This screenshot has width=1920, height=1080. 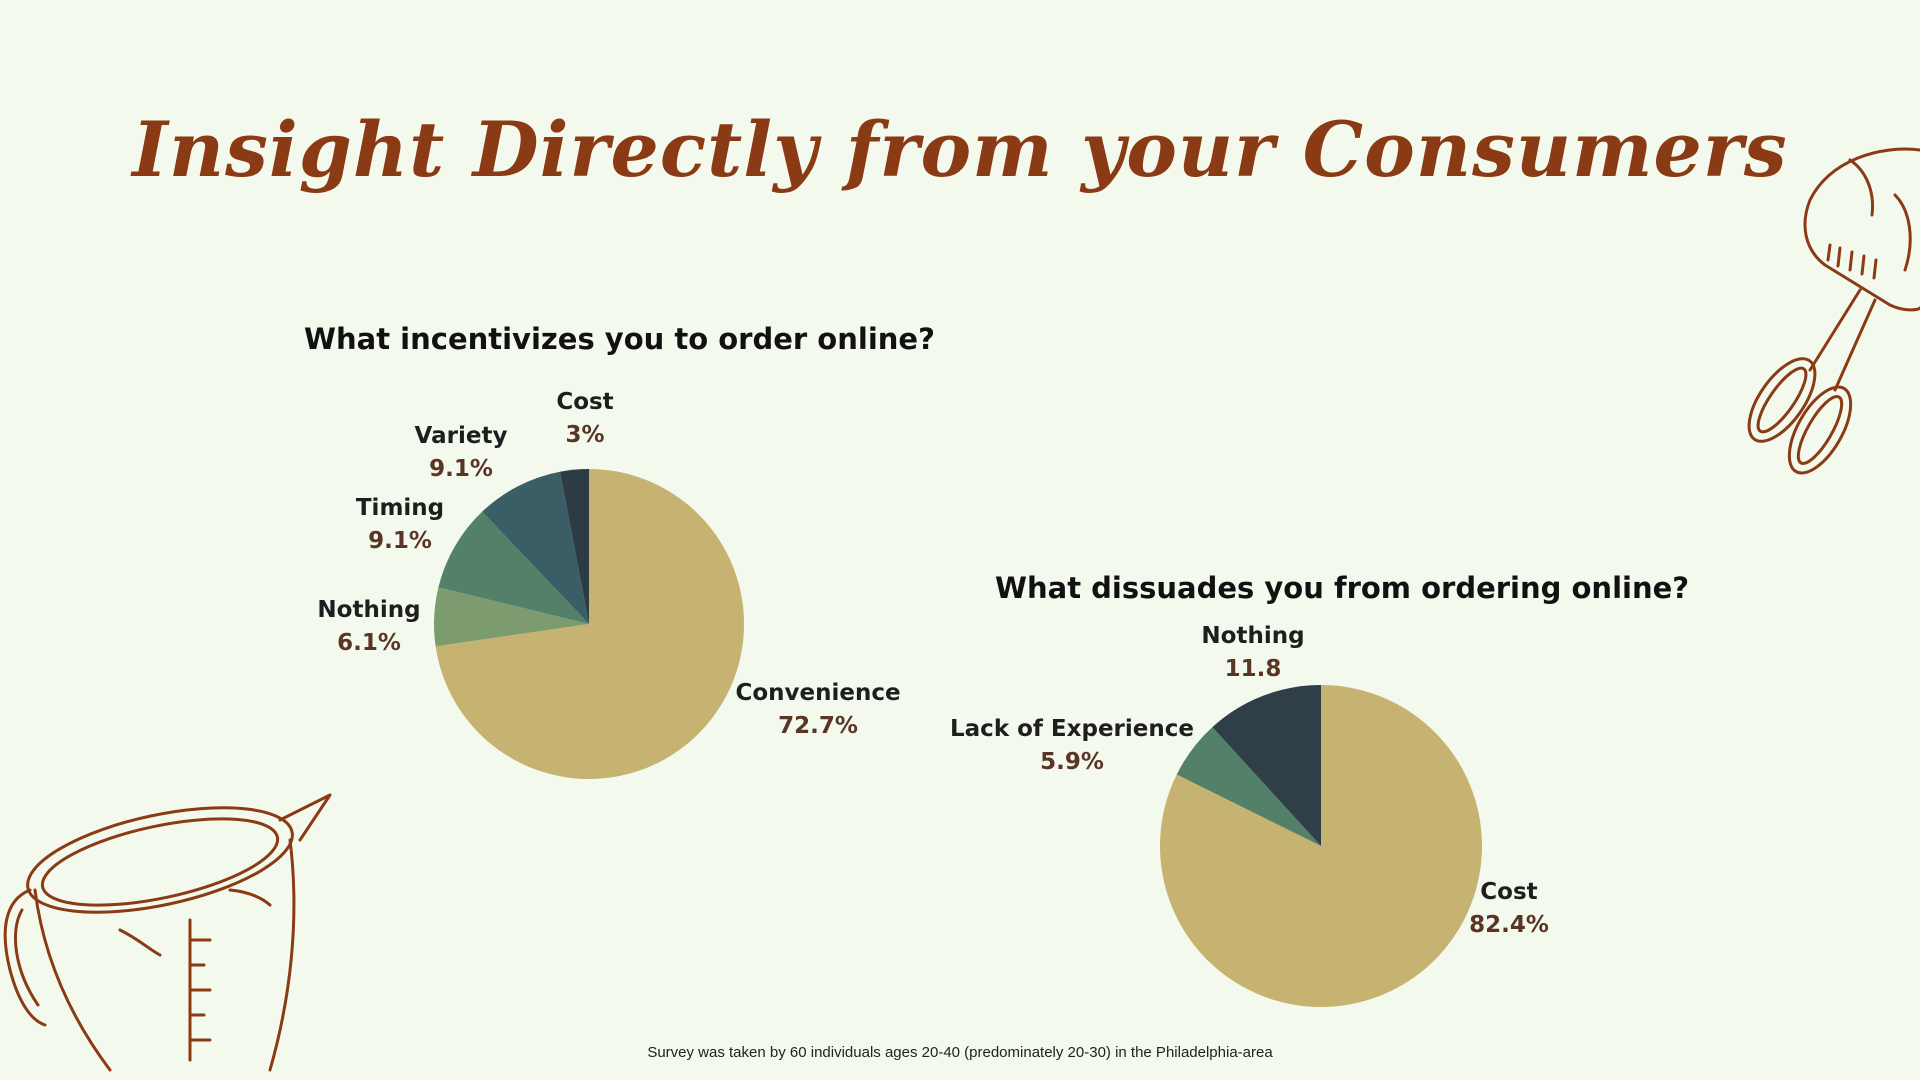 What do you see at coordinates (400, 524) in the screenshot?
I see `label-timing: Timing 9.1%` at bounding box center [400, 524].